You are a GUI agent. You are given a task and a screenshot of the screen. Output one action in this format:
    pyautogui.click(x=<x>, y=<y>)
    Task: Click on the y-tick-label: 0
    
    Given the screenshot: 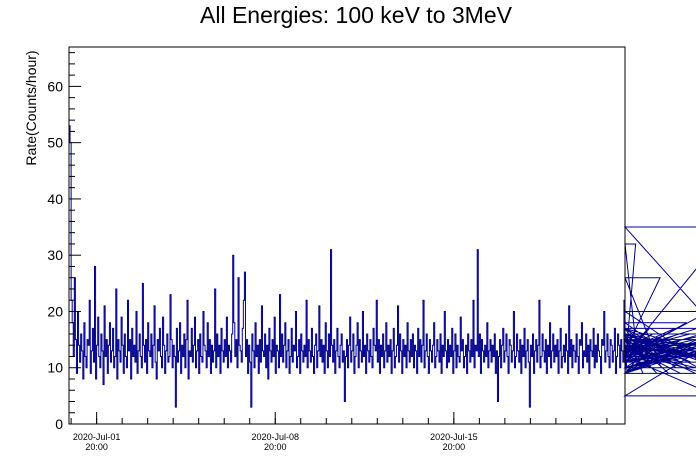 What is the action you would take?
    pyautogui.click(x=59, y=424)
    